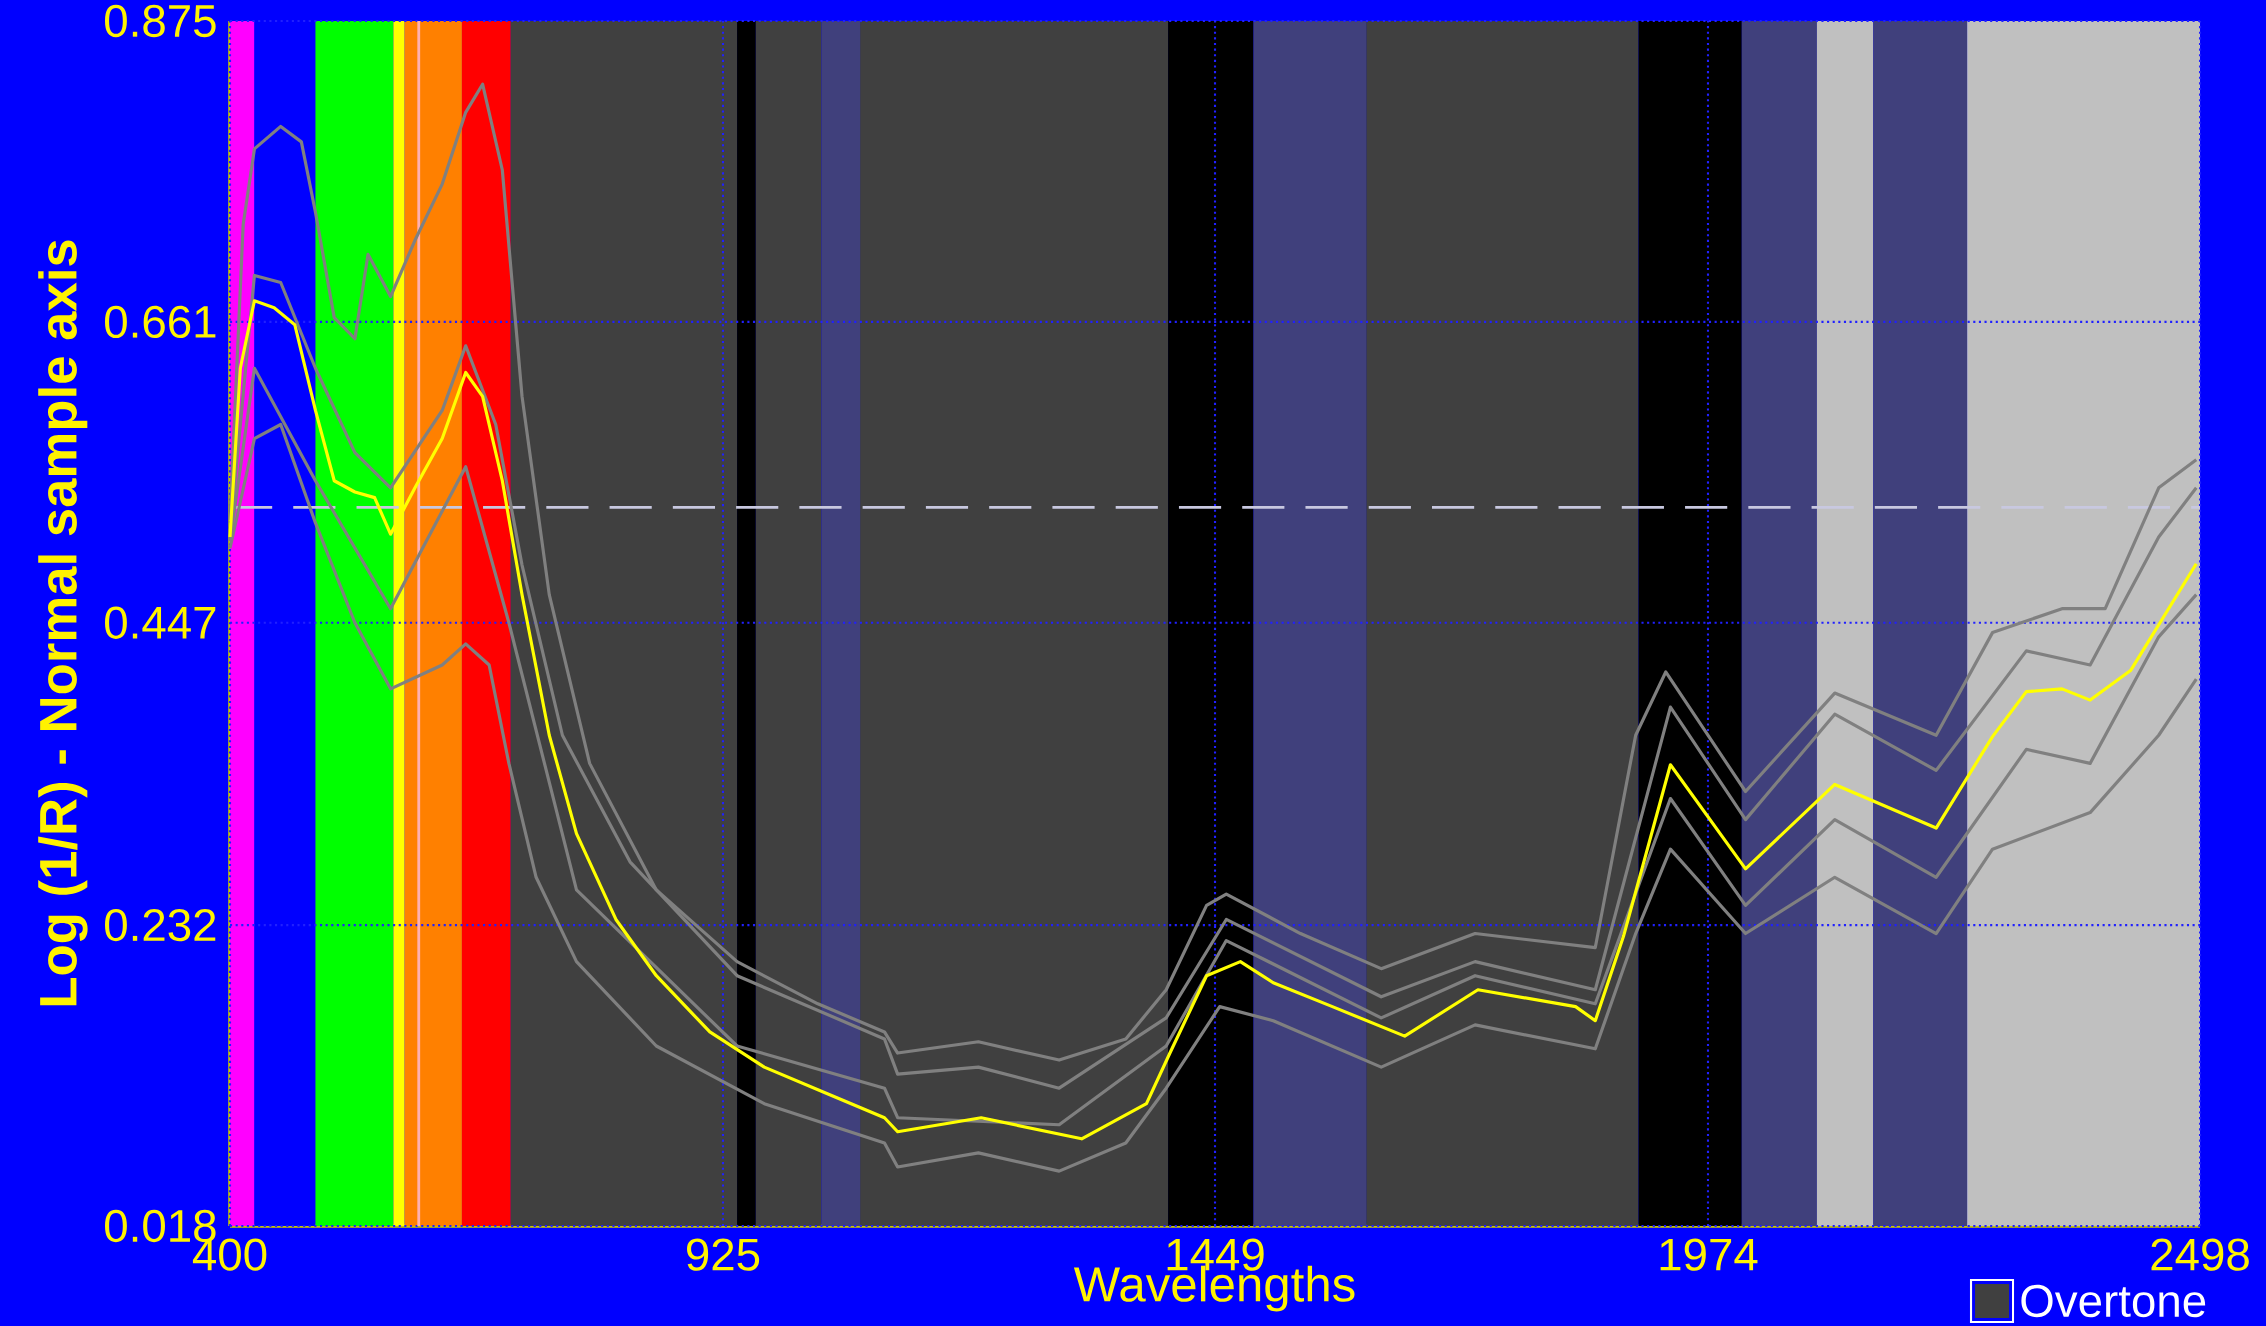 The width and height of the screenshot is (2266, 1326). Describe the element at coordinates (1709, 1254) in the screenshot. I see `x-tick-label: 1974` at that location.